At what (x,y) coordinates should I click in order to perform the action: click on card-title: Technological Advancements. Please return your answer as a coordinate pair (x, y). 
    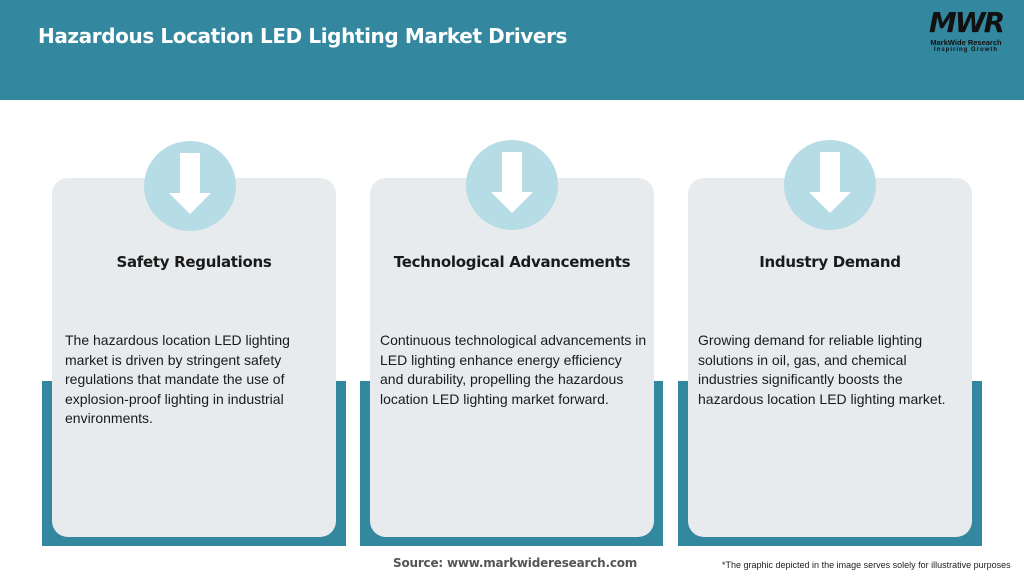
    Looking at the image, I should click on (512, 262).